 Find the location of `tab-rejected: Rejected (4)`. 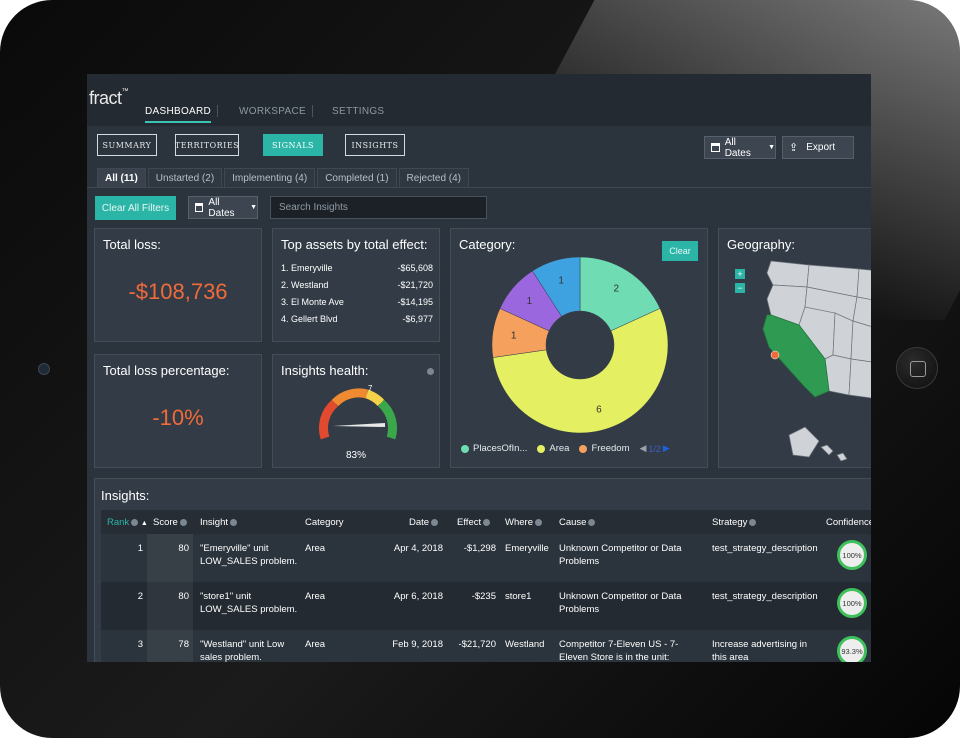

tab-rejected: Rejected (4) is located at coordinates (434, 178).